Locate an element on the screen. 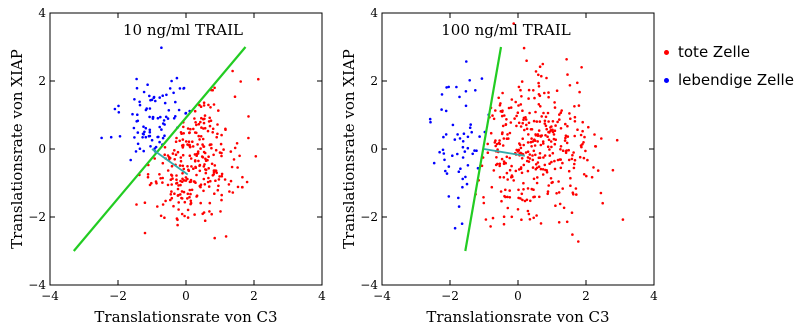 The image size is (809, 326). legend-marker-blue is located at coordinates (666, 80).